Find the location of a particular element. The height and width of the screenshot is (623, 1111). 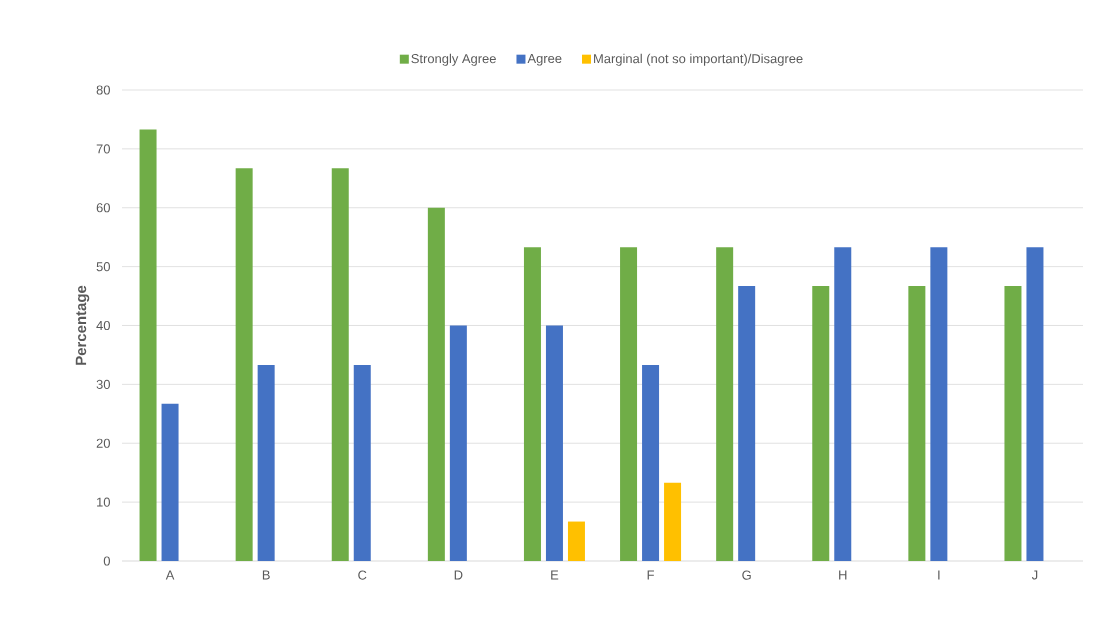

legend-label: Strongly Agree is located at coordinates (453, 59).